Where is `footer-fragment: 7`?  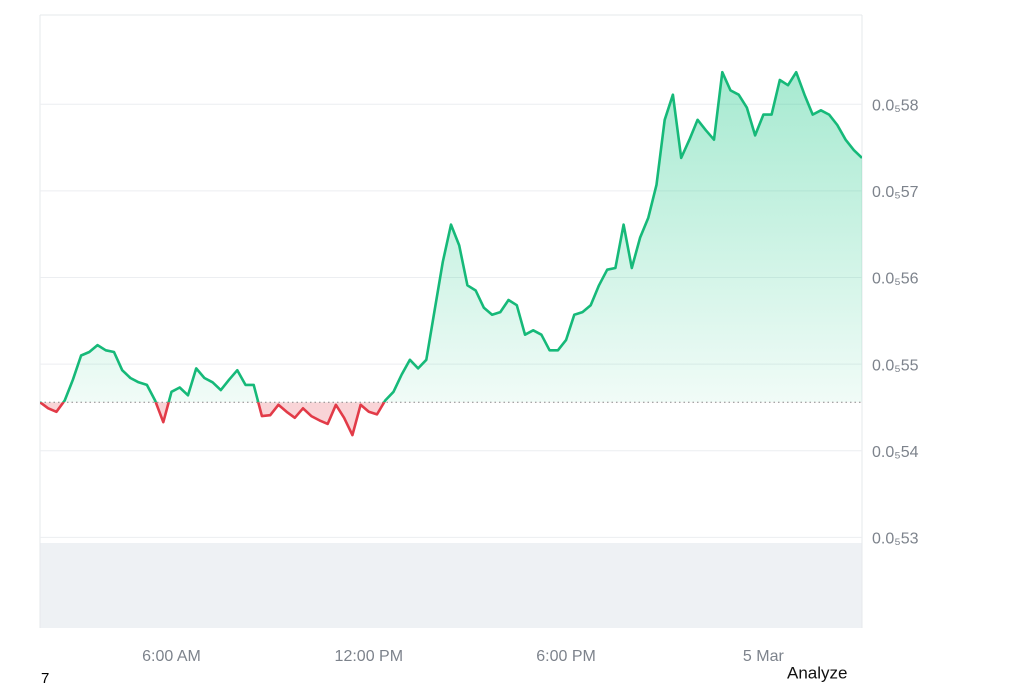 footer-fragment: 7 is located at coordinates (45, 676).